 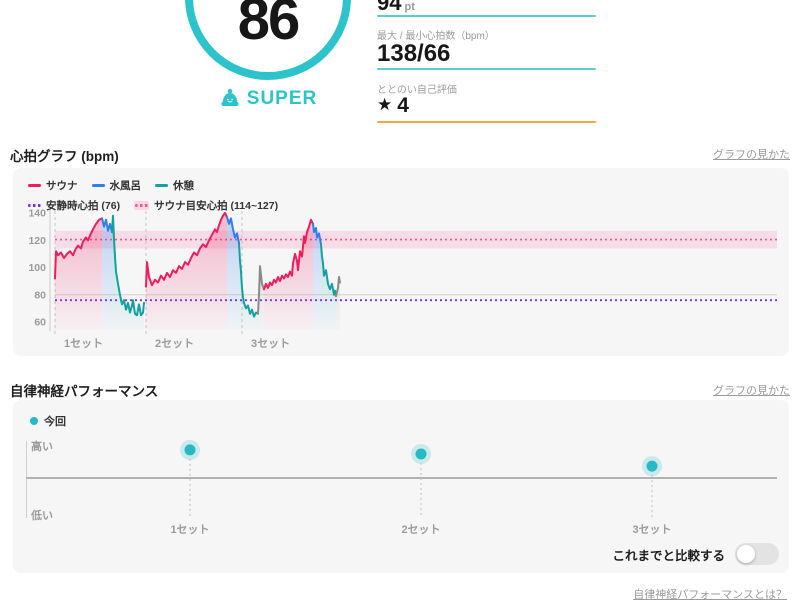 What do you see at coordinates (403, 105) in the screenshot?
I see `metric-self-rating-number: 4` at bounding box center [403, 105].